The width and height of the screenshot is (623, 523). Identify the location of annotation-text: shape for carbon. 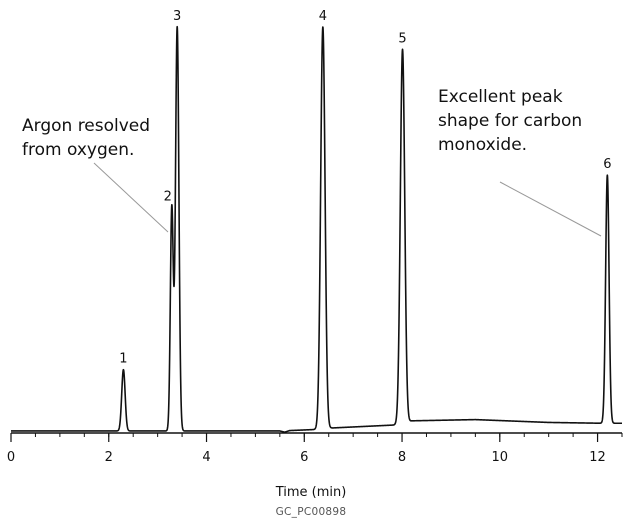
(510, 121).